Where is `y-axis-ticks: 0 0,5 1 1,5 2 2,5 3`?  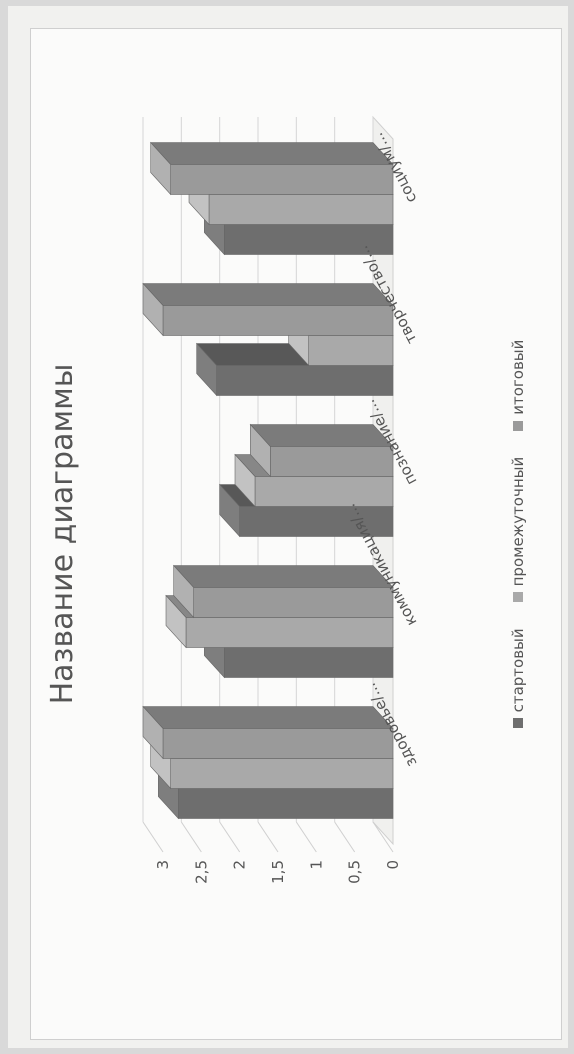
y-axis-ticks: 0 0,5 1 1,5 2 2,5 3 is located at coordinates (278, 872).